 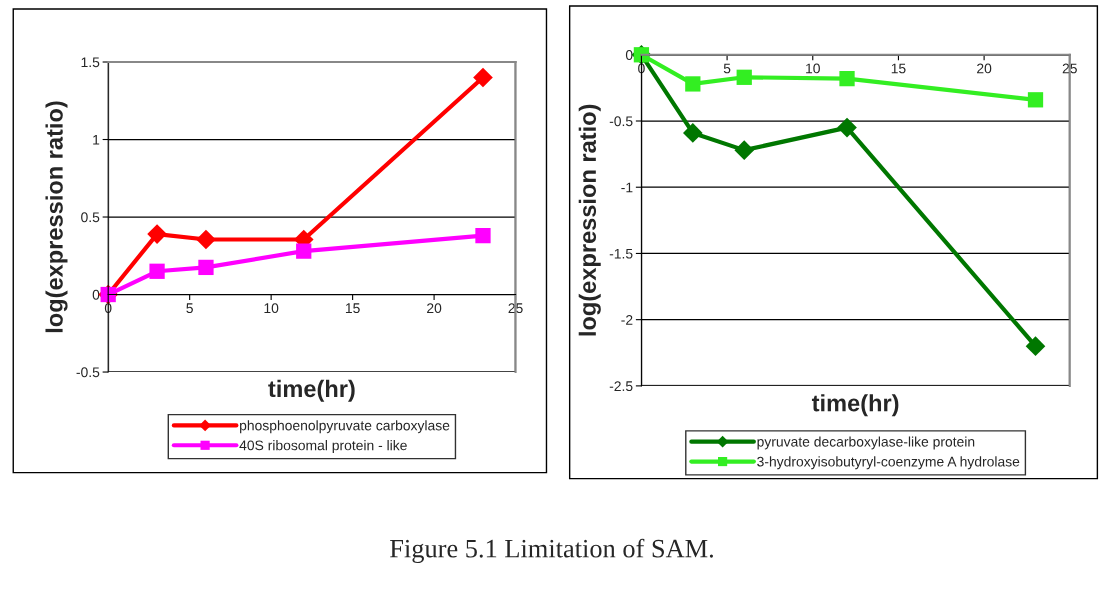 I want to click on legend-label: pyruvate decarboxylase-like protein, so click(x=866, y=443).